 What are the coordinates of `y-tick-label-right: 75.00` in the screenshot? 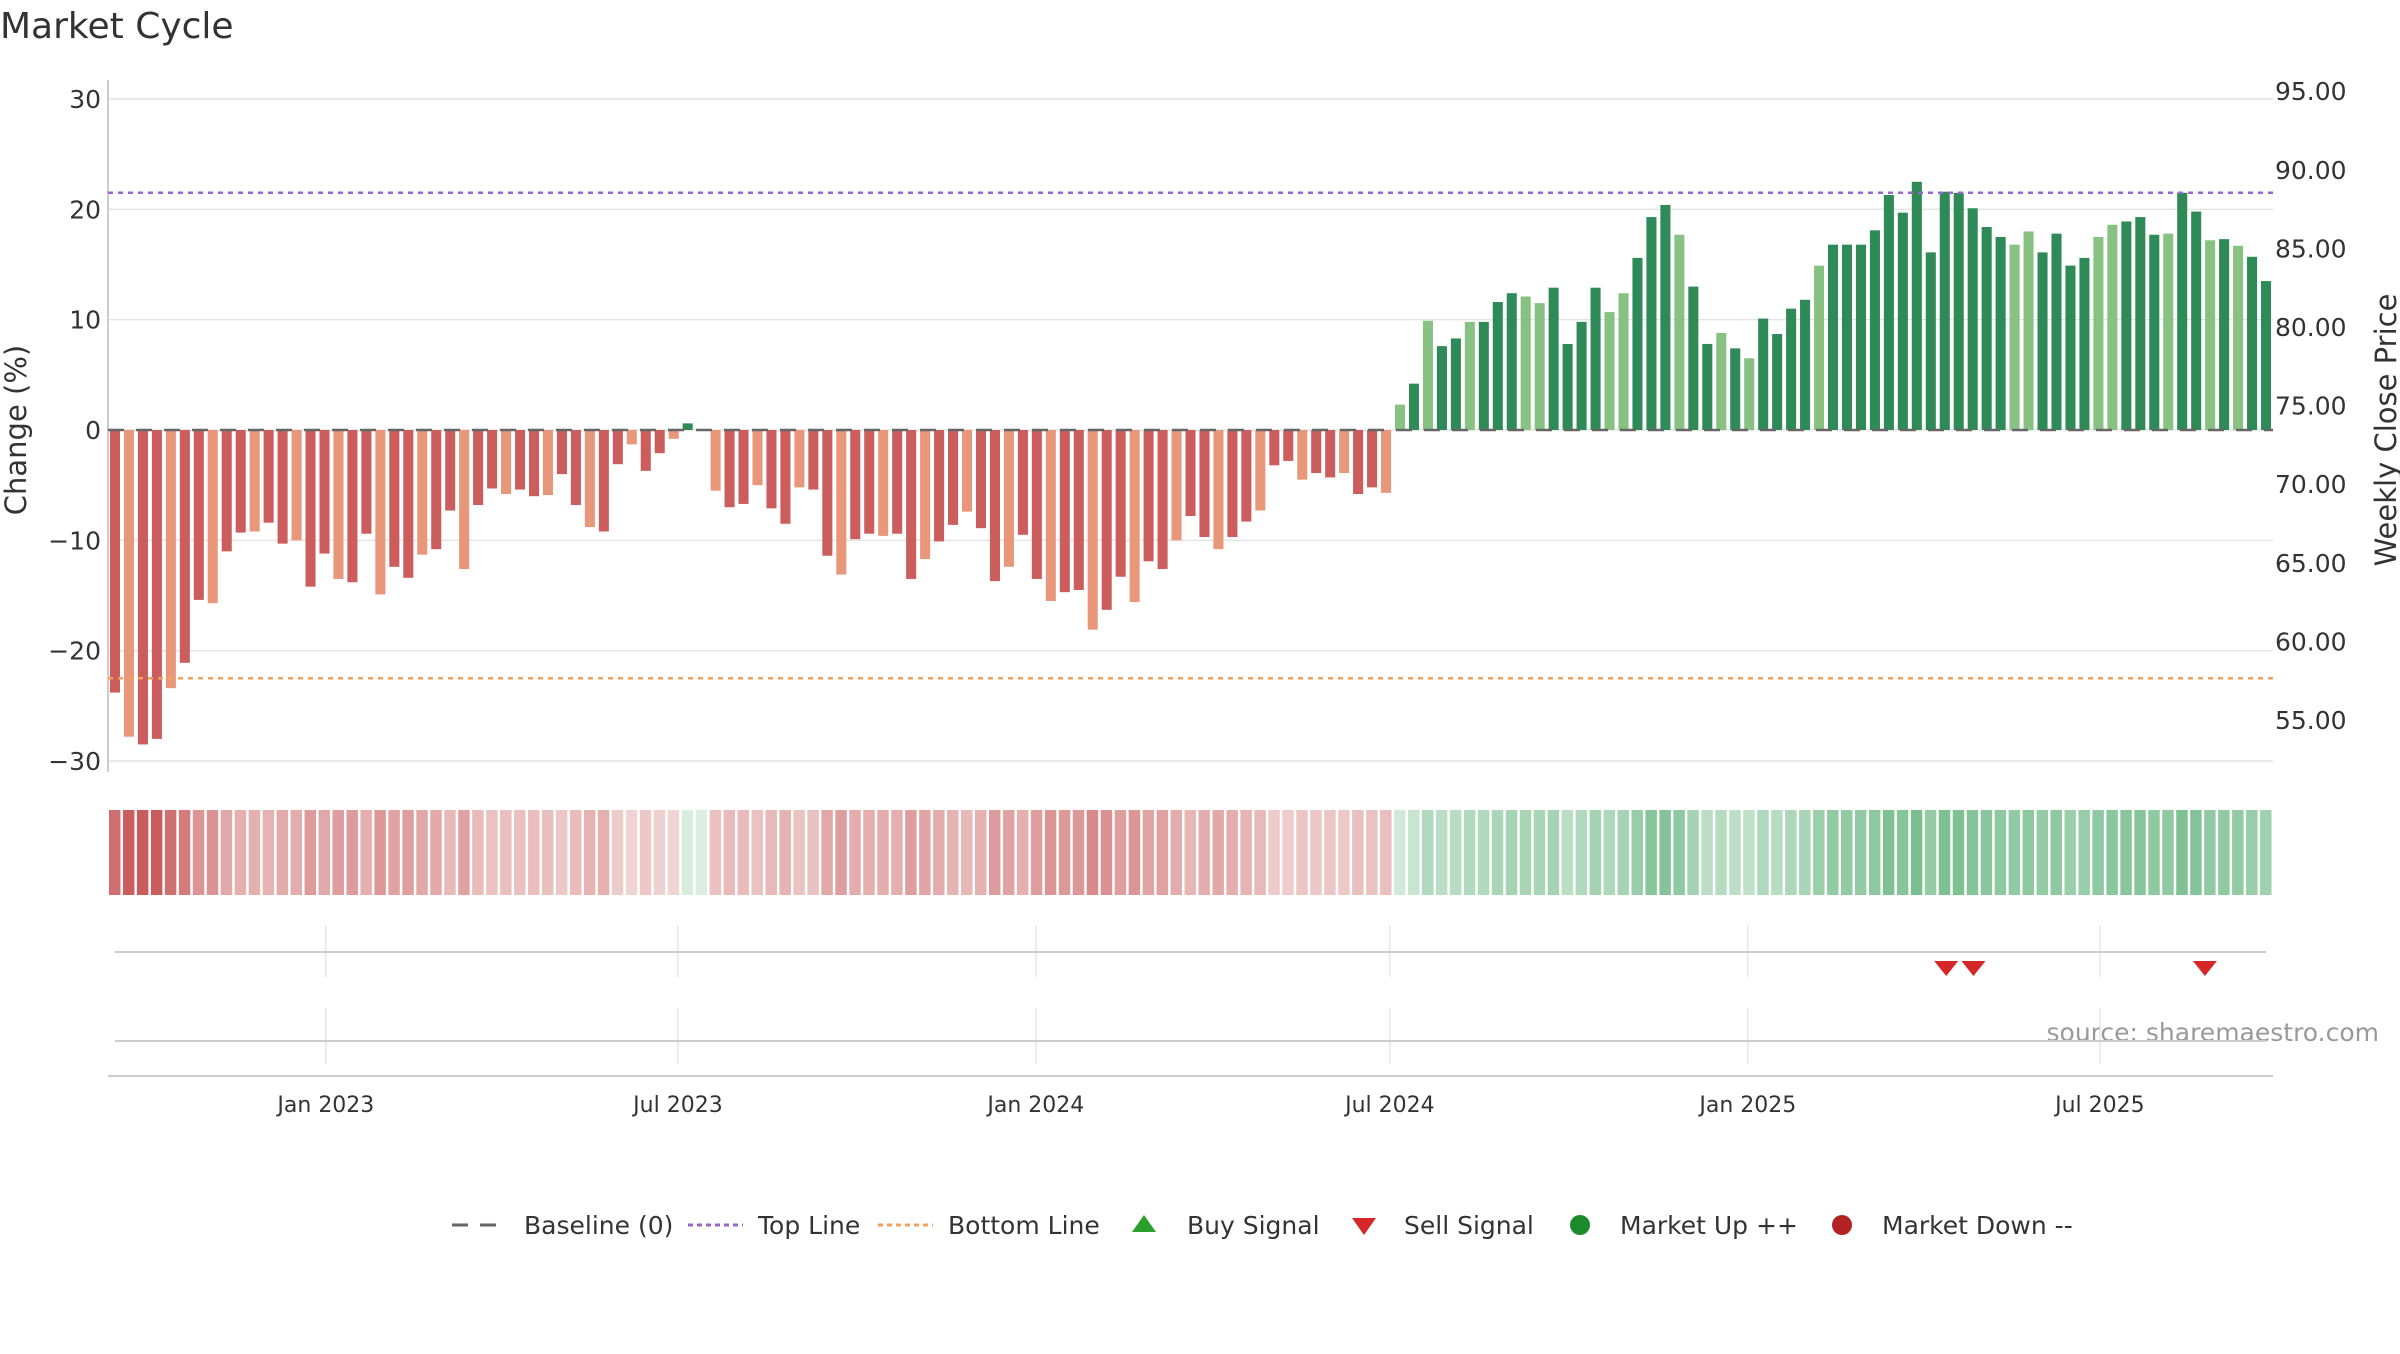 It's located at (2311, 406).